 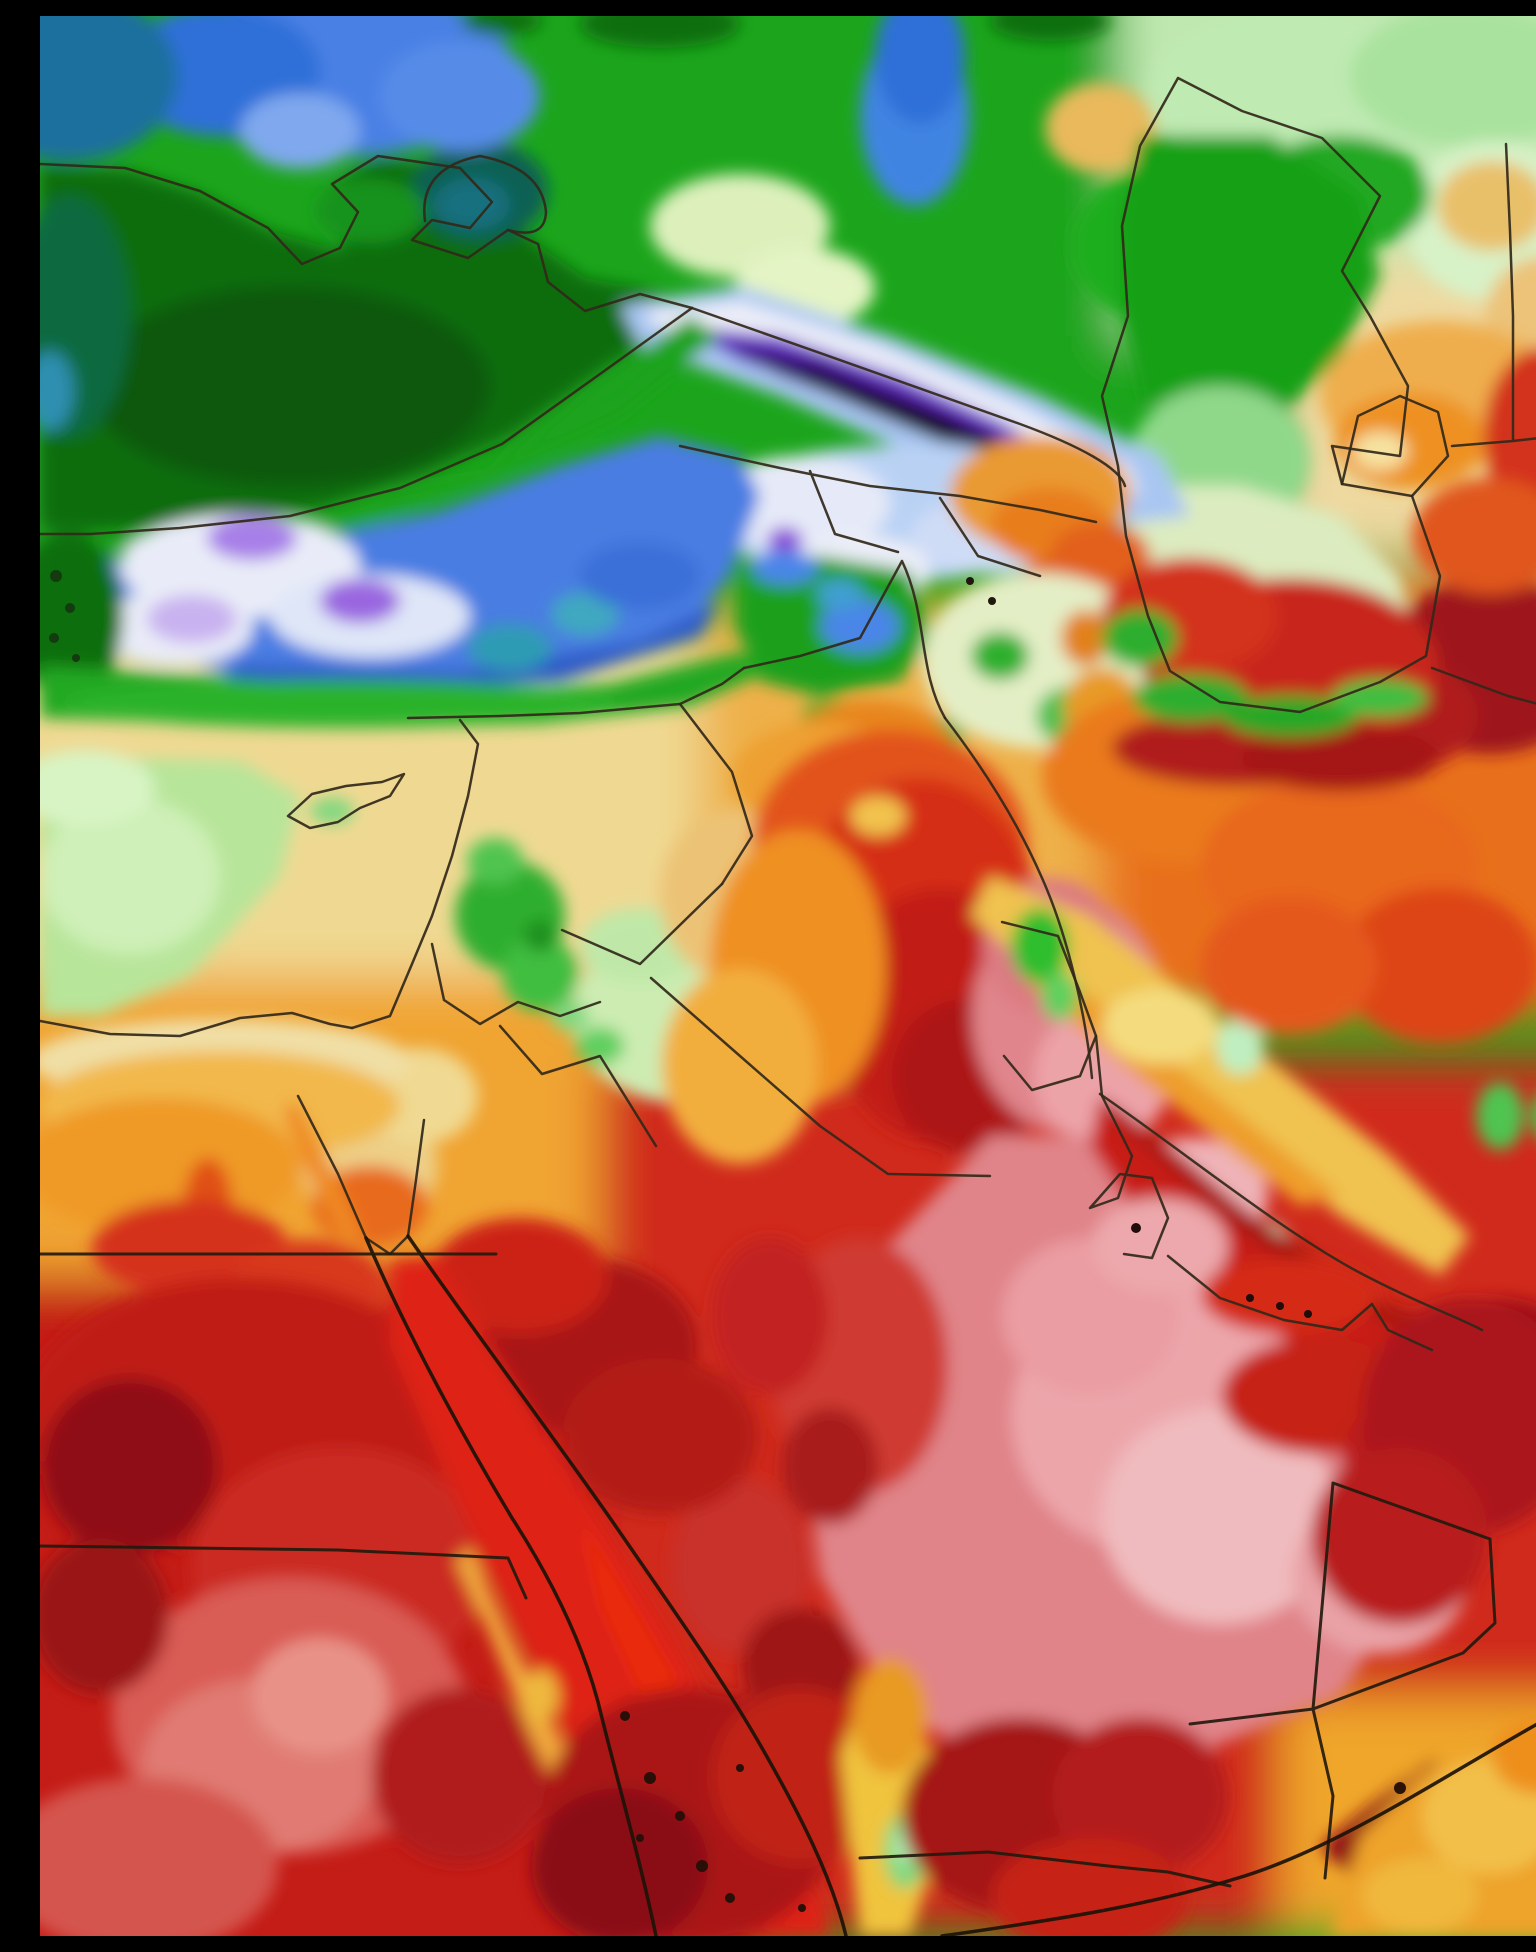 I want to click on redsea-african-coast, so click(x=511, y=1586).